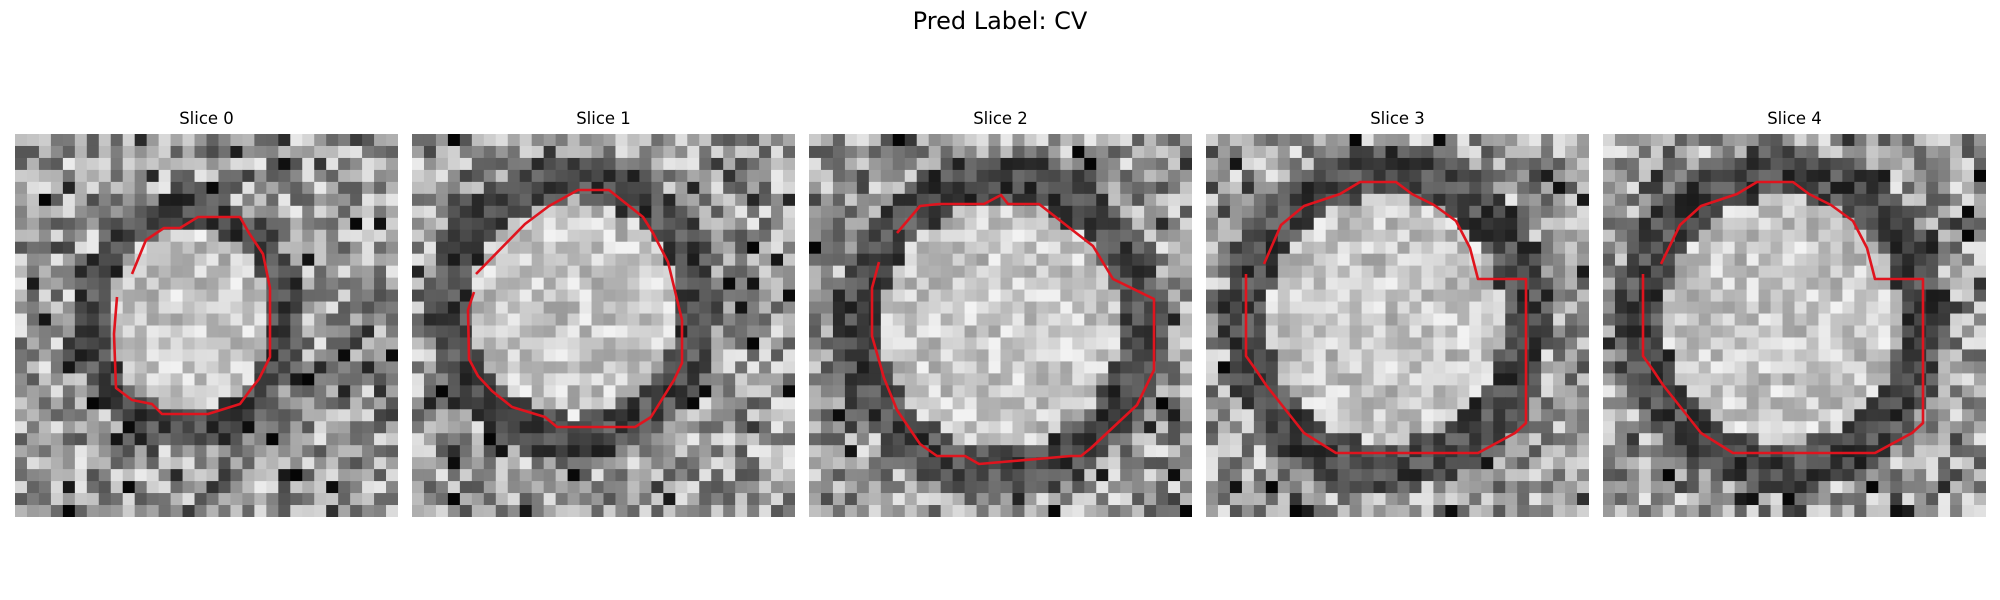  What do you see at coordinates (1397, 118) in the screenshot?
I see `slice-title-3: Slice 3` at bounding box center [1397, 118].